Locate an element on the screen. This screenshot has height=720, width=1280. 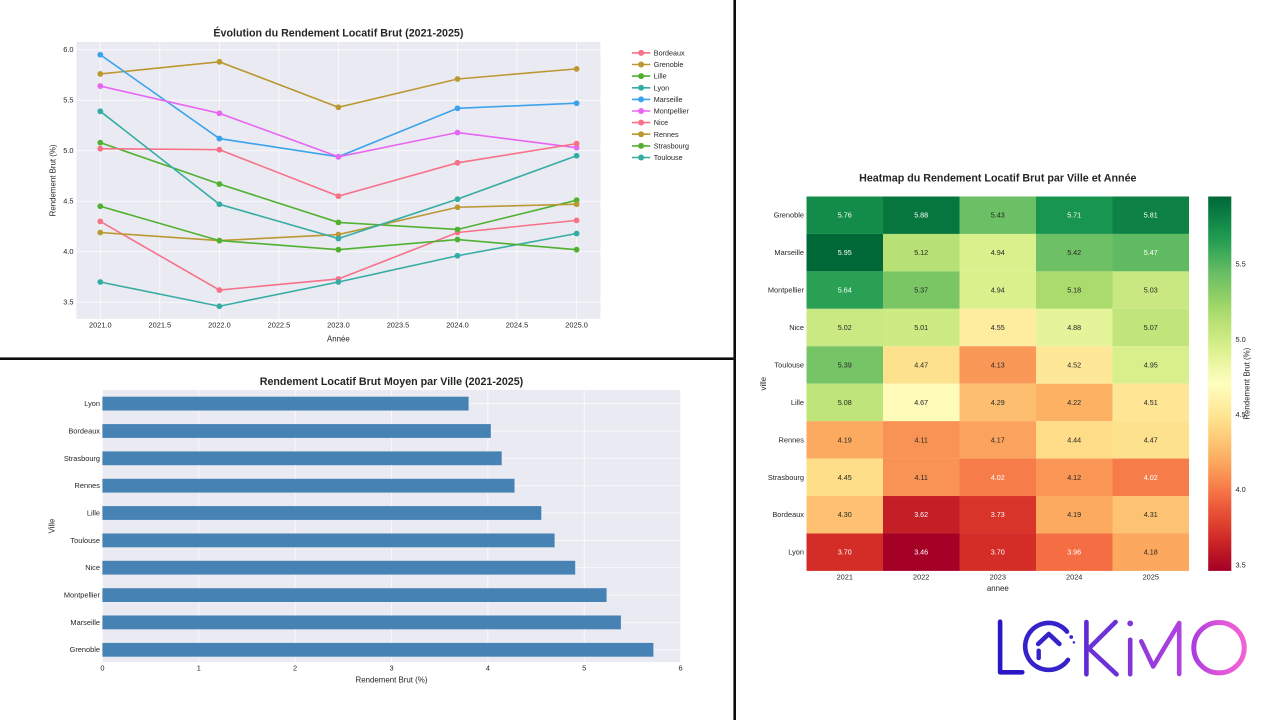
svg-text: 4.88 is located at coordinates (1074, 327).